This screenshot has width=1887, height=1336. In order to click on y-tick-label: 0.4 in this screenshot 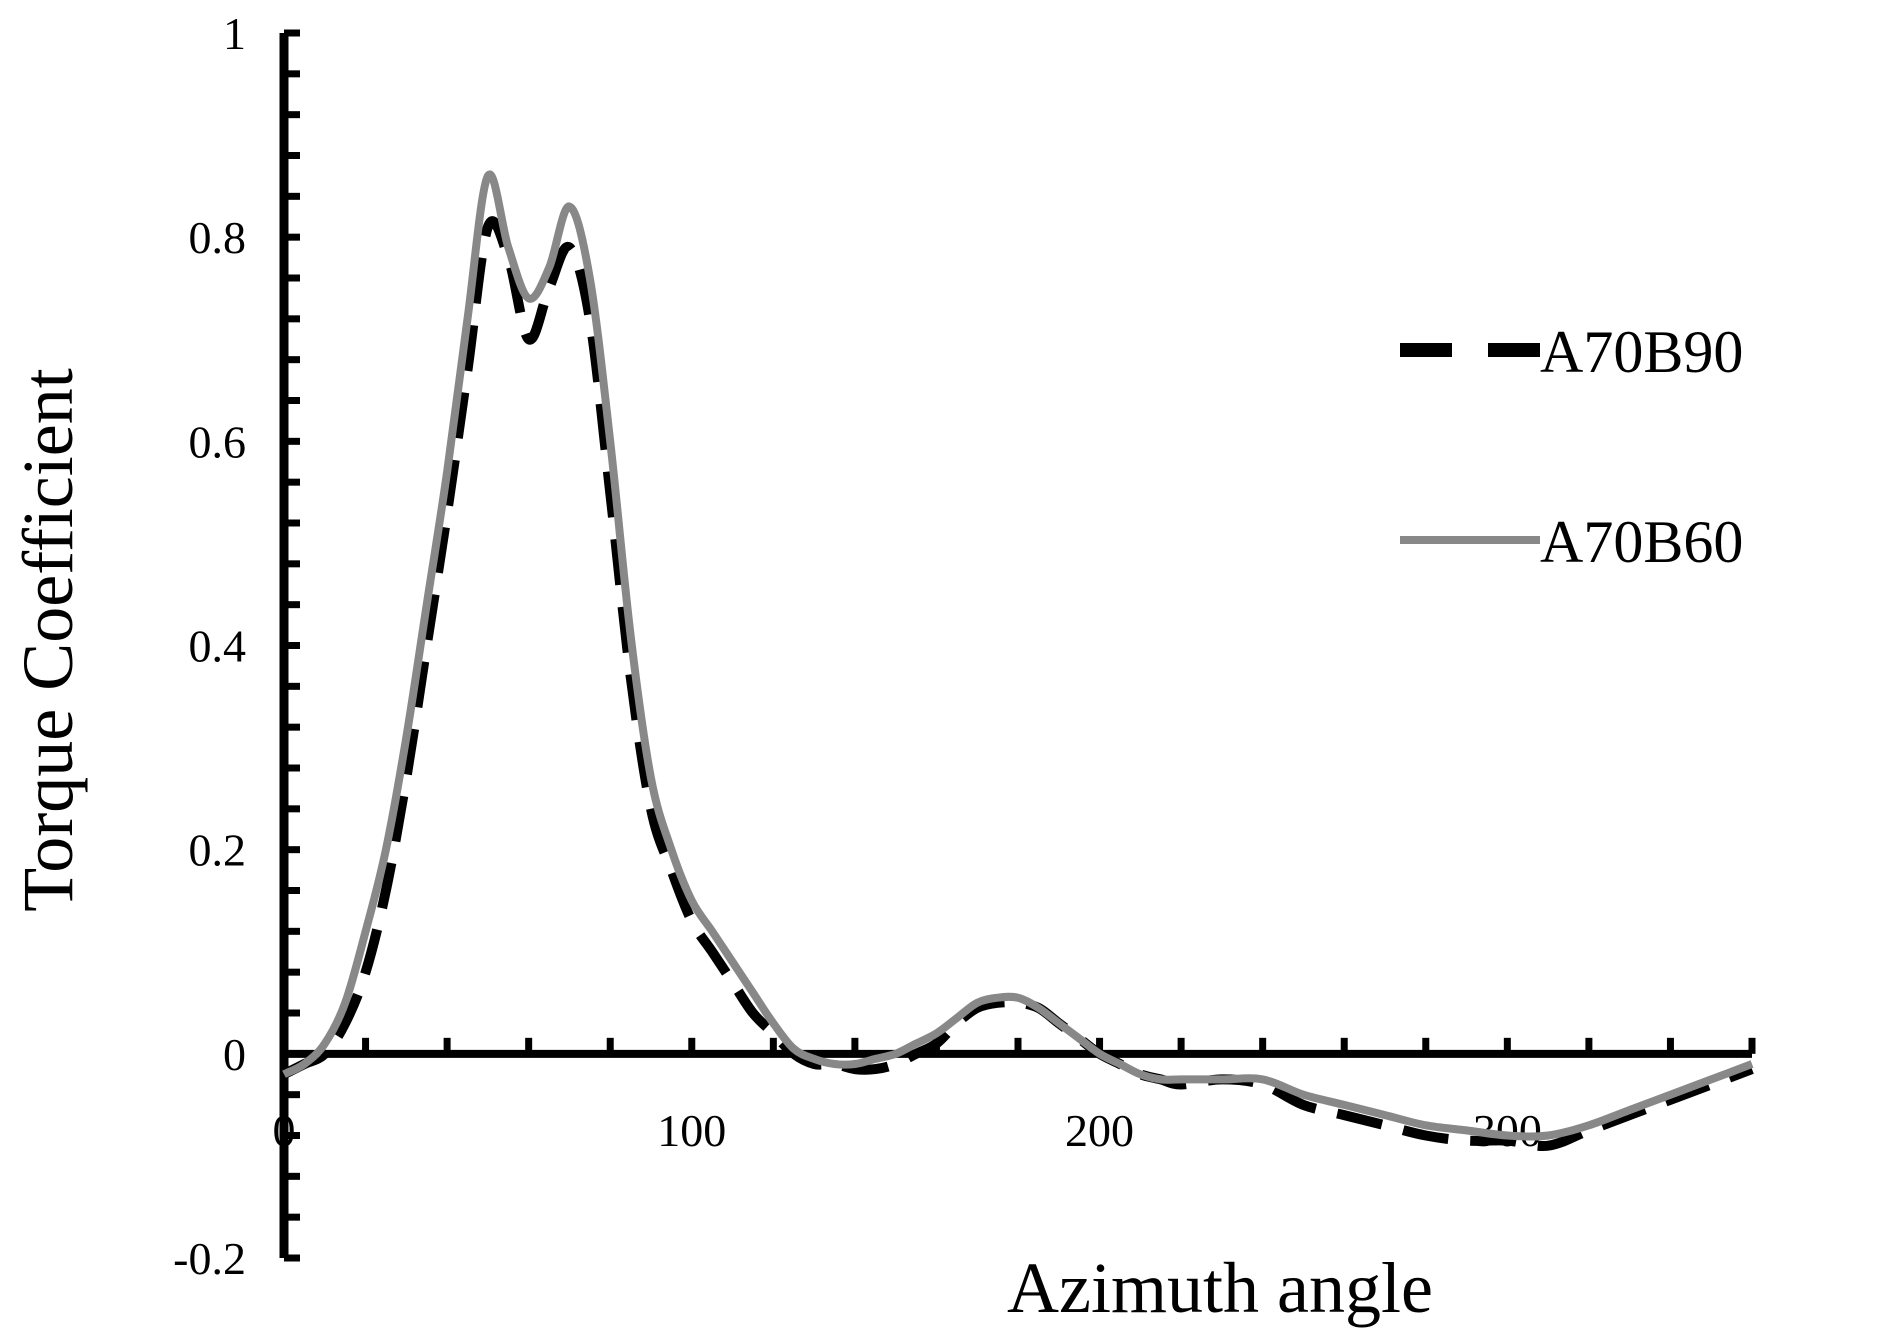, I will do `click(218, 646)`.